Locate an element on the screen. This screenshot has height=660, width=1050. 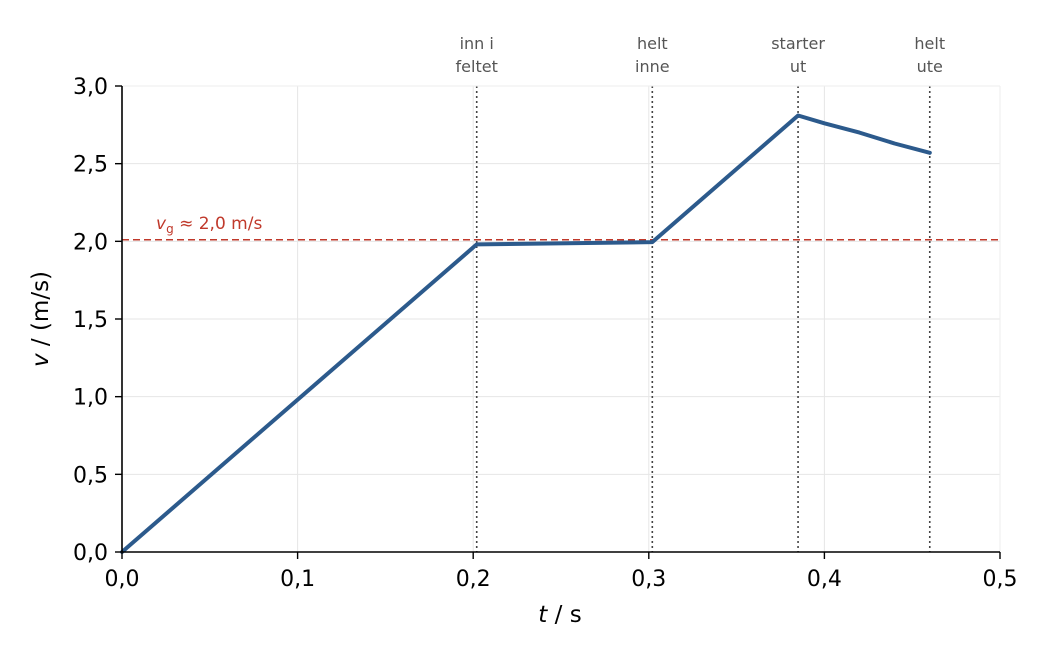
y-axis-title: v / (m/s) is located at coordinates (41, 319).